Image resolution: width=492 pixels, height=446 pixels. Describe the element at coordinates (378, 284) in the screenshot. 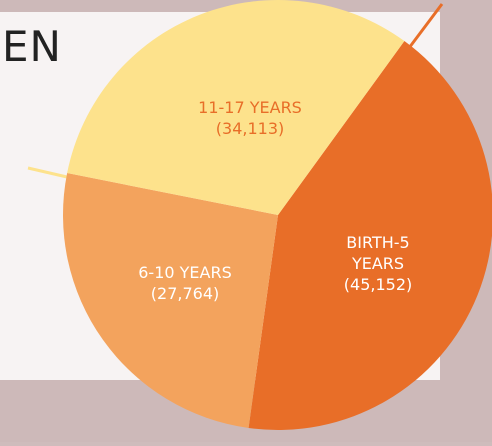

I see `value-label: (45,152)` at that location.